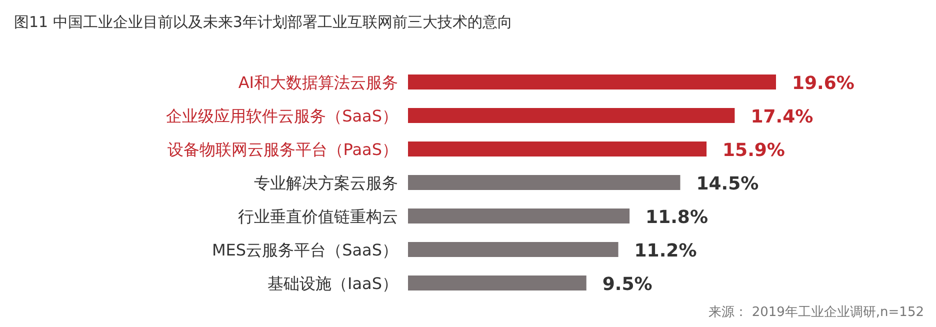  I want to click on y-tick-label: MES云服务平台（SaaS）, so click(305, 250).